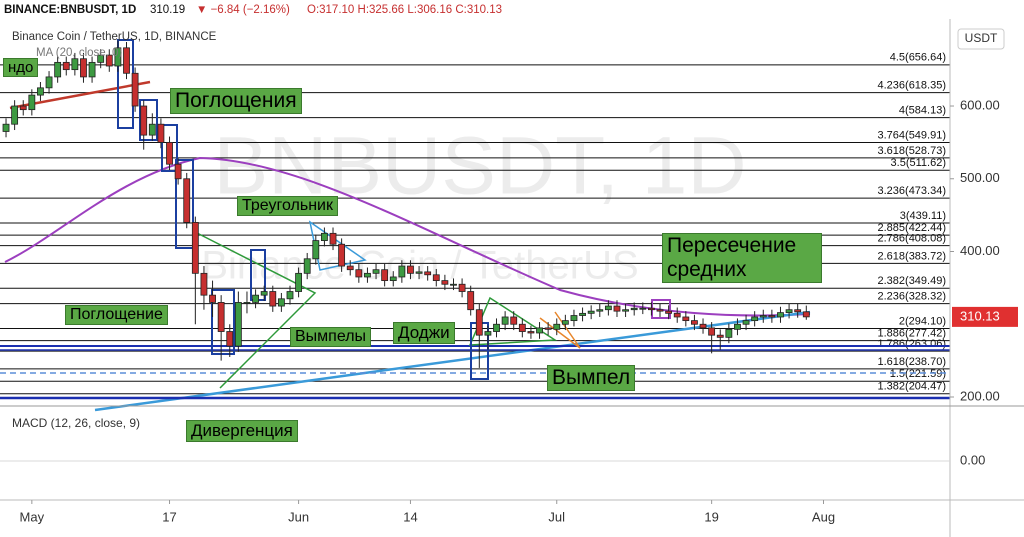  I want to click on fib-label: 2.618(383.72), so click(912, 256).